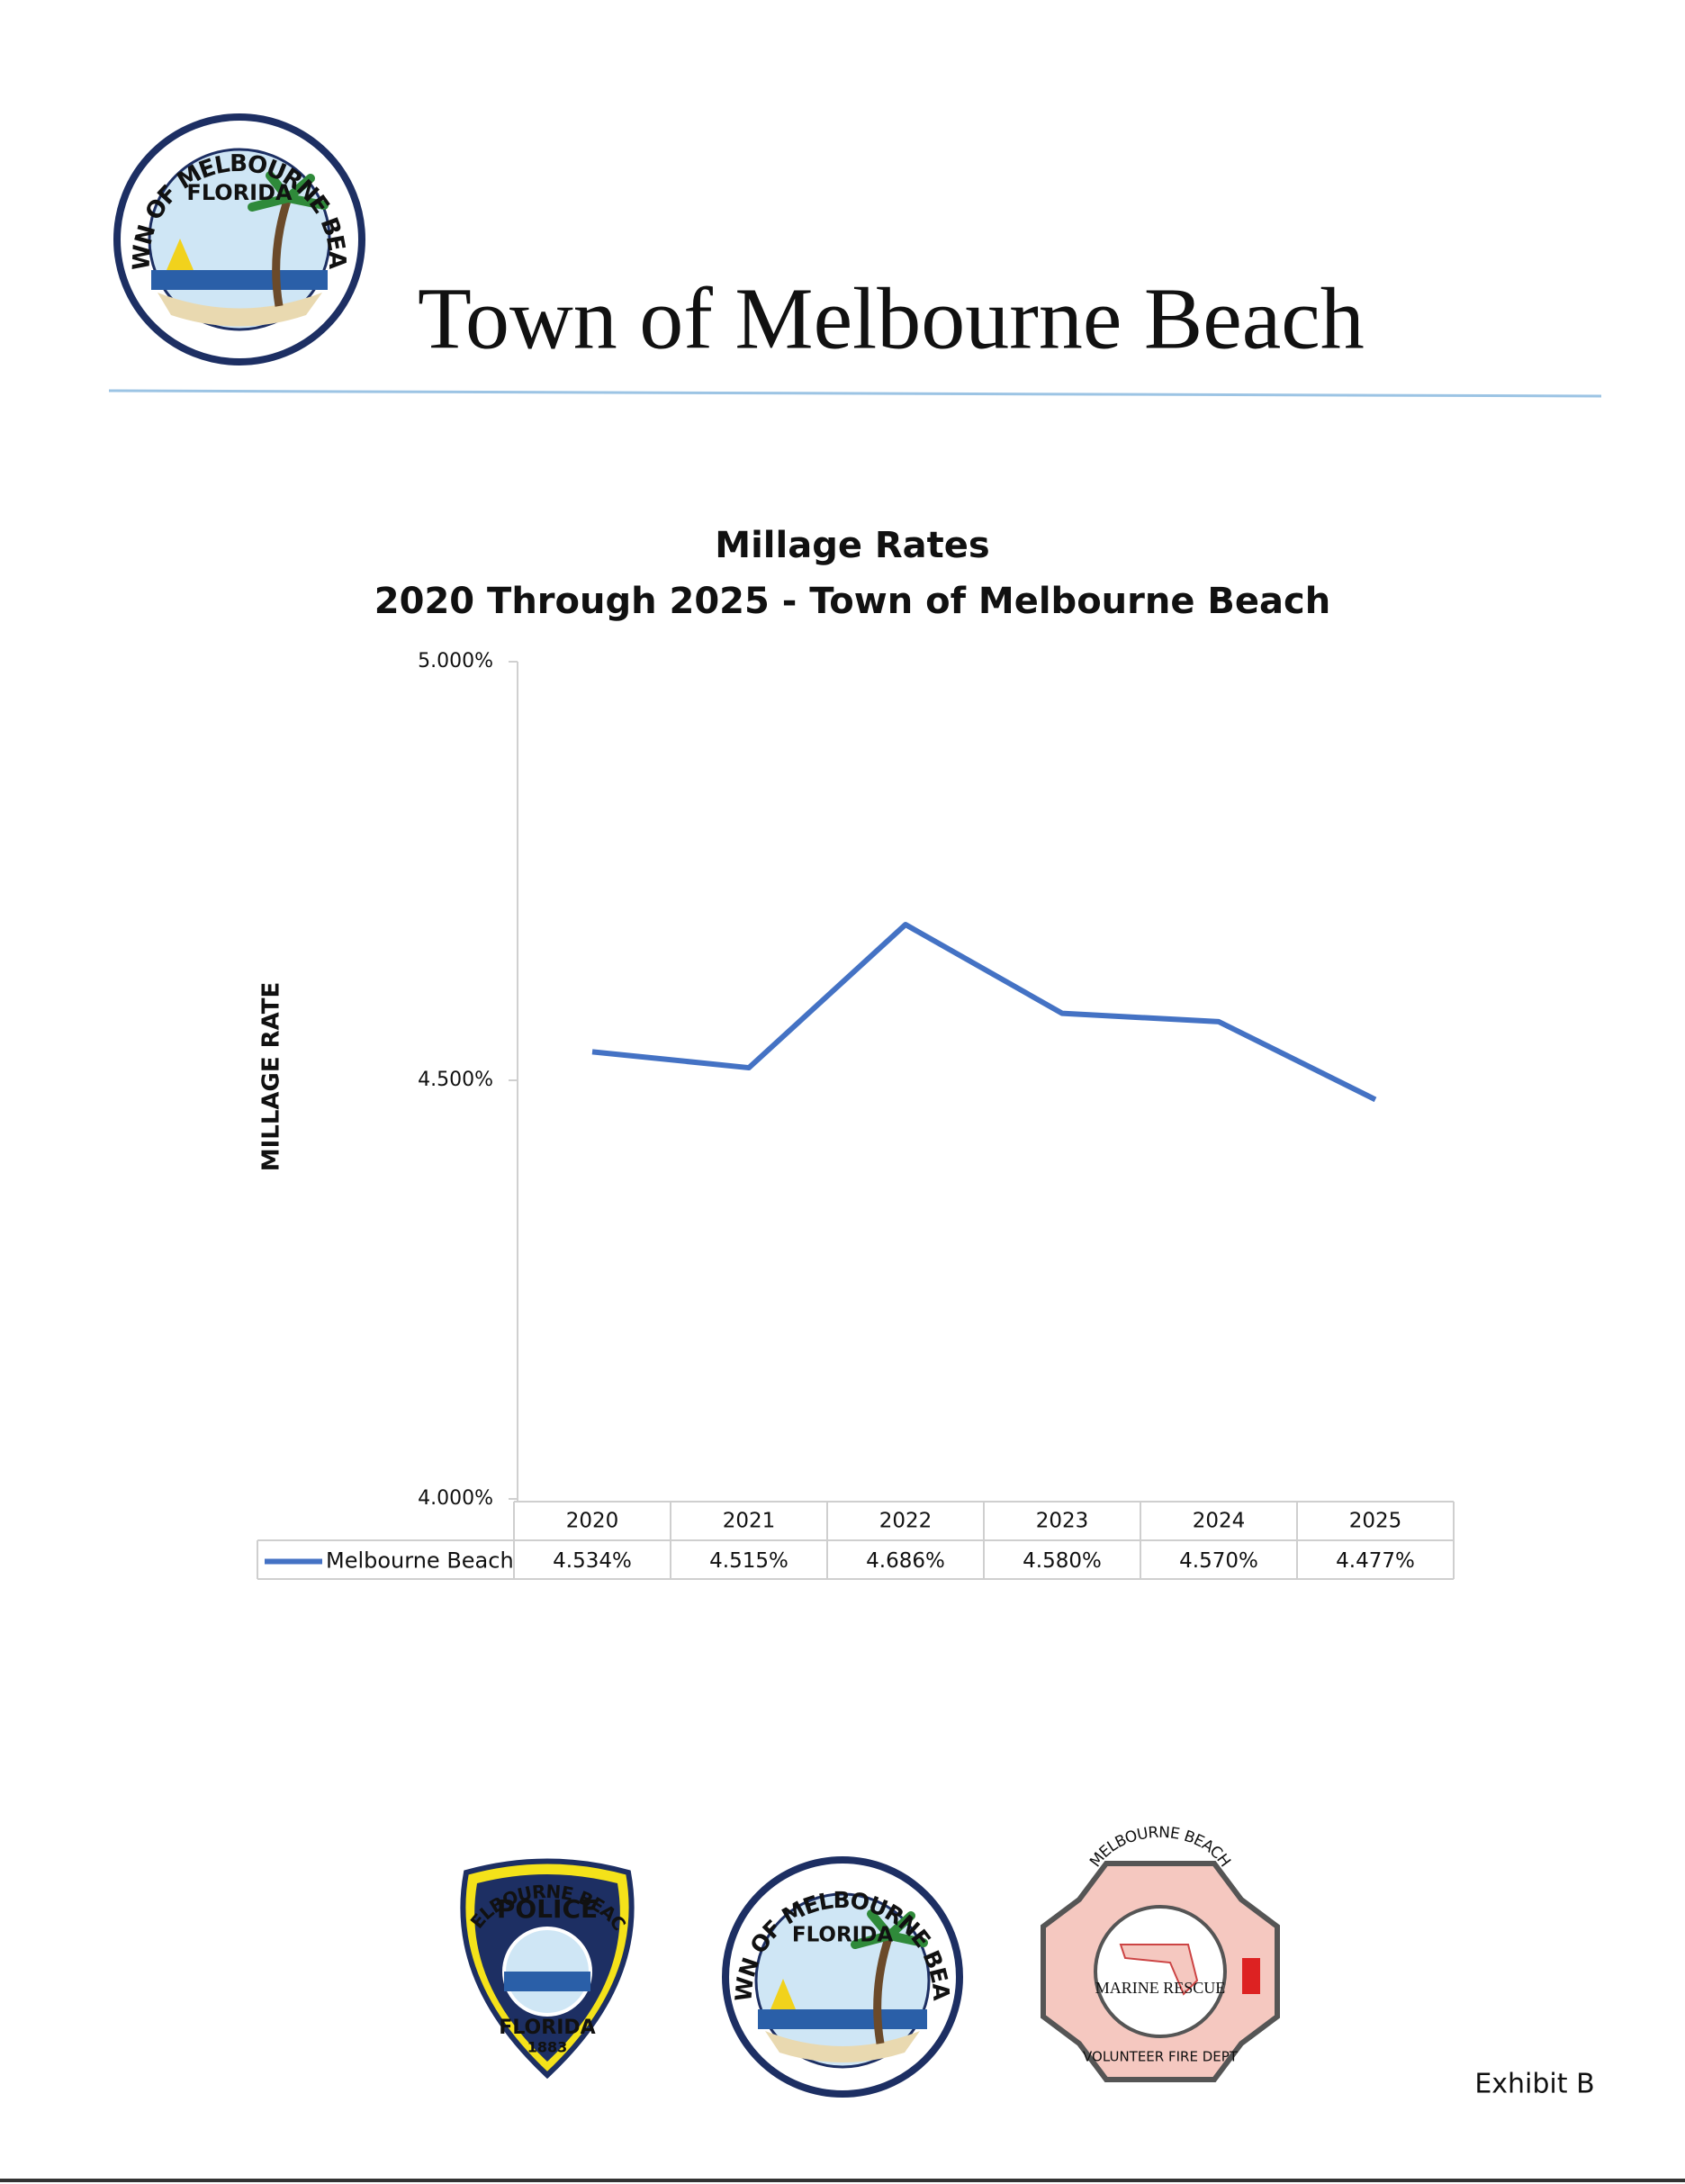  I want to click on police-bottom-text: FLORIDA, so click(547, 2028).